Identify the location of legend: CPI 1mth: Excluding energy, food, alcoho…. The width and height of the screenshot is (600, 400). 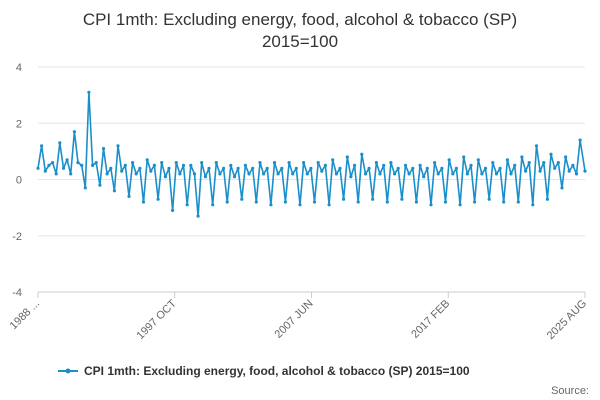
(264, 371).